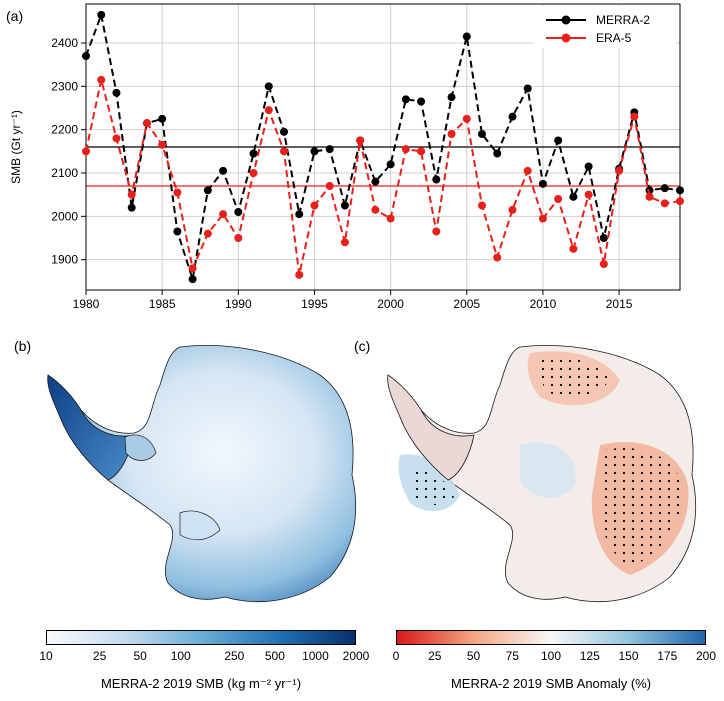 The height and width of the screenshot is (701, 724). What do you see at coordinates (64, 86) in the screenshot?
I see `y-tick-label: 2300` at bounding box center [64, 86].